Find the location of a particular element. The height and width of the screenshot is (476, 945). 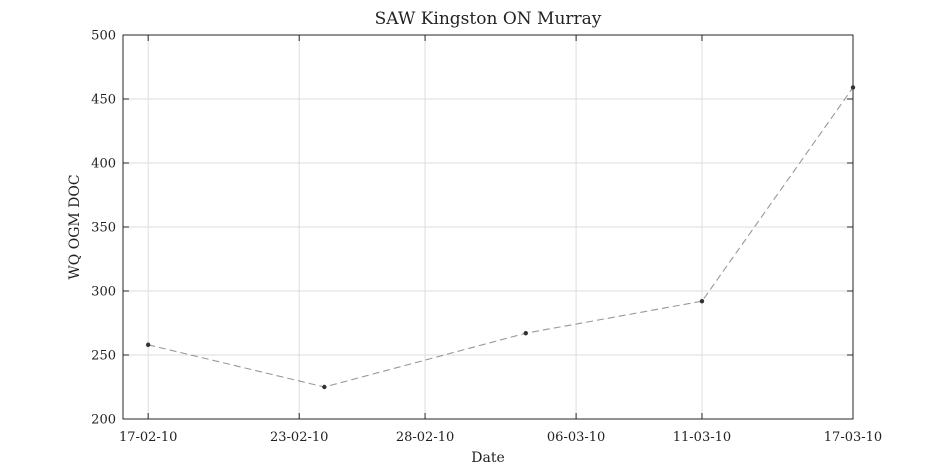

chart-title: SAW Kingston ON Murray is located at coordinates (488, 19).